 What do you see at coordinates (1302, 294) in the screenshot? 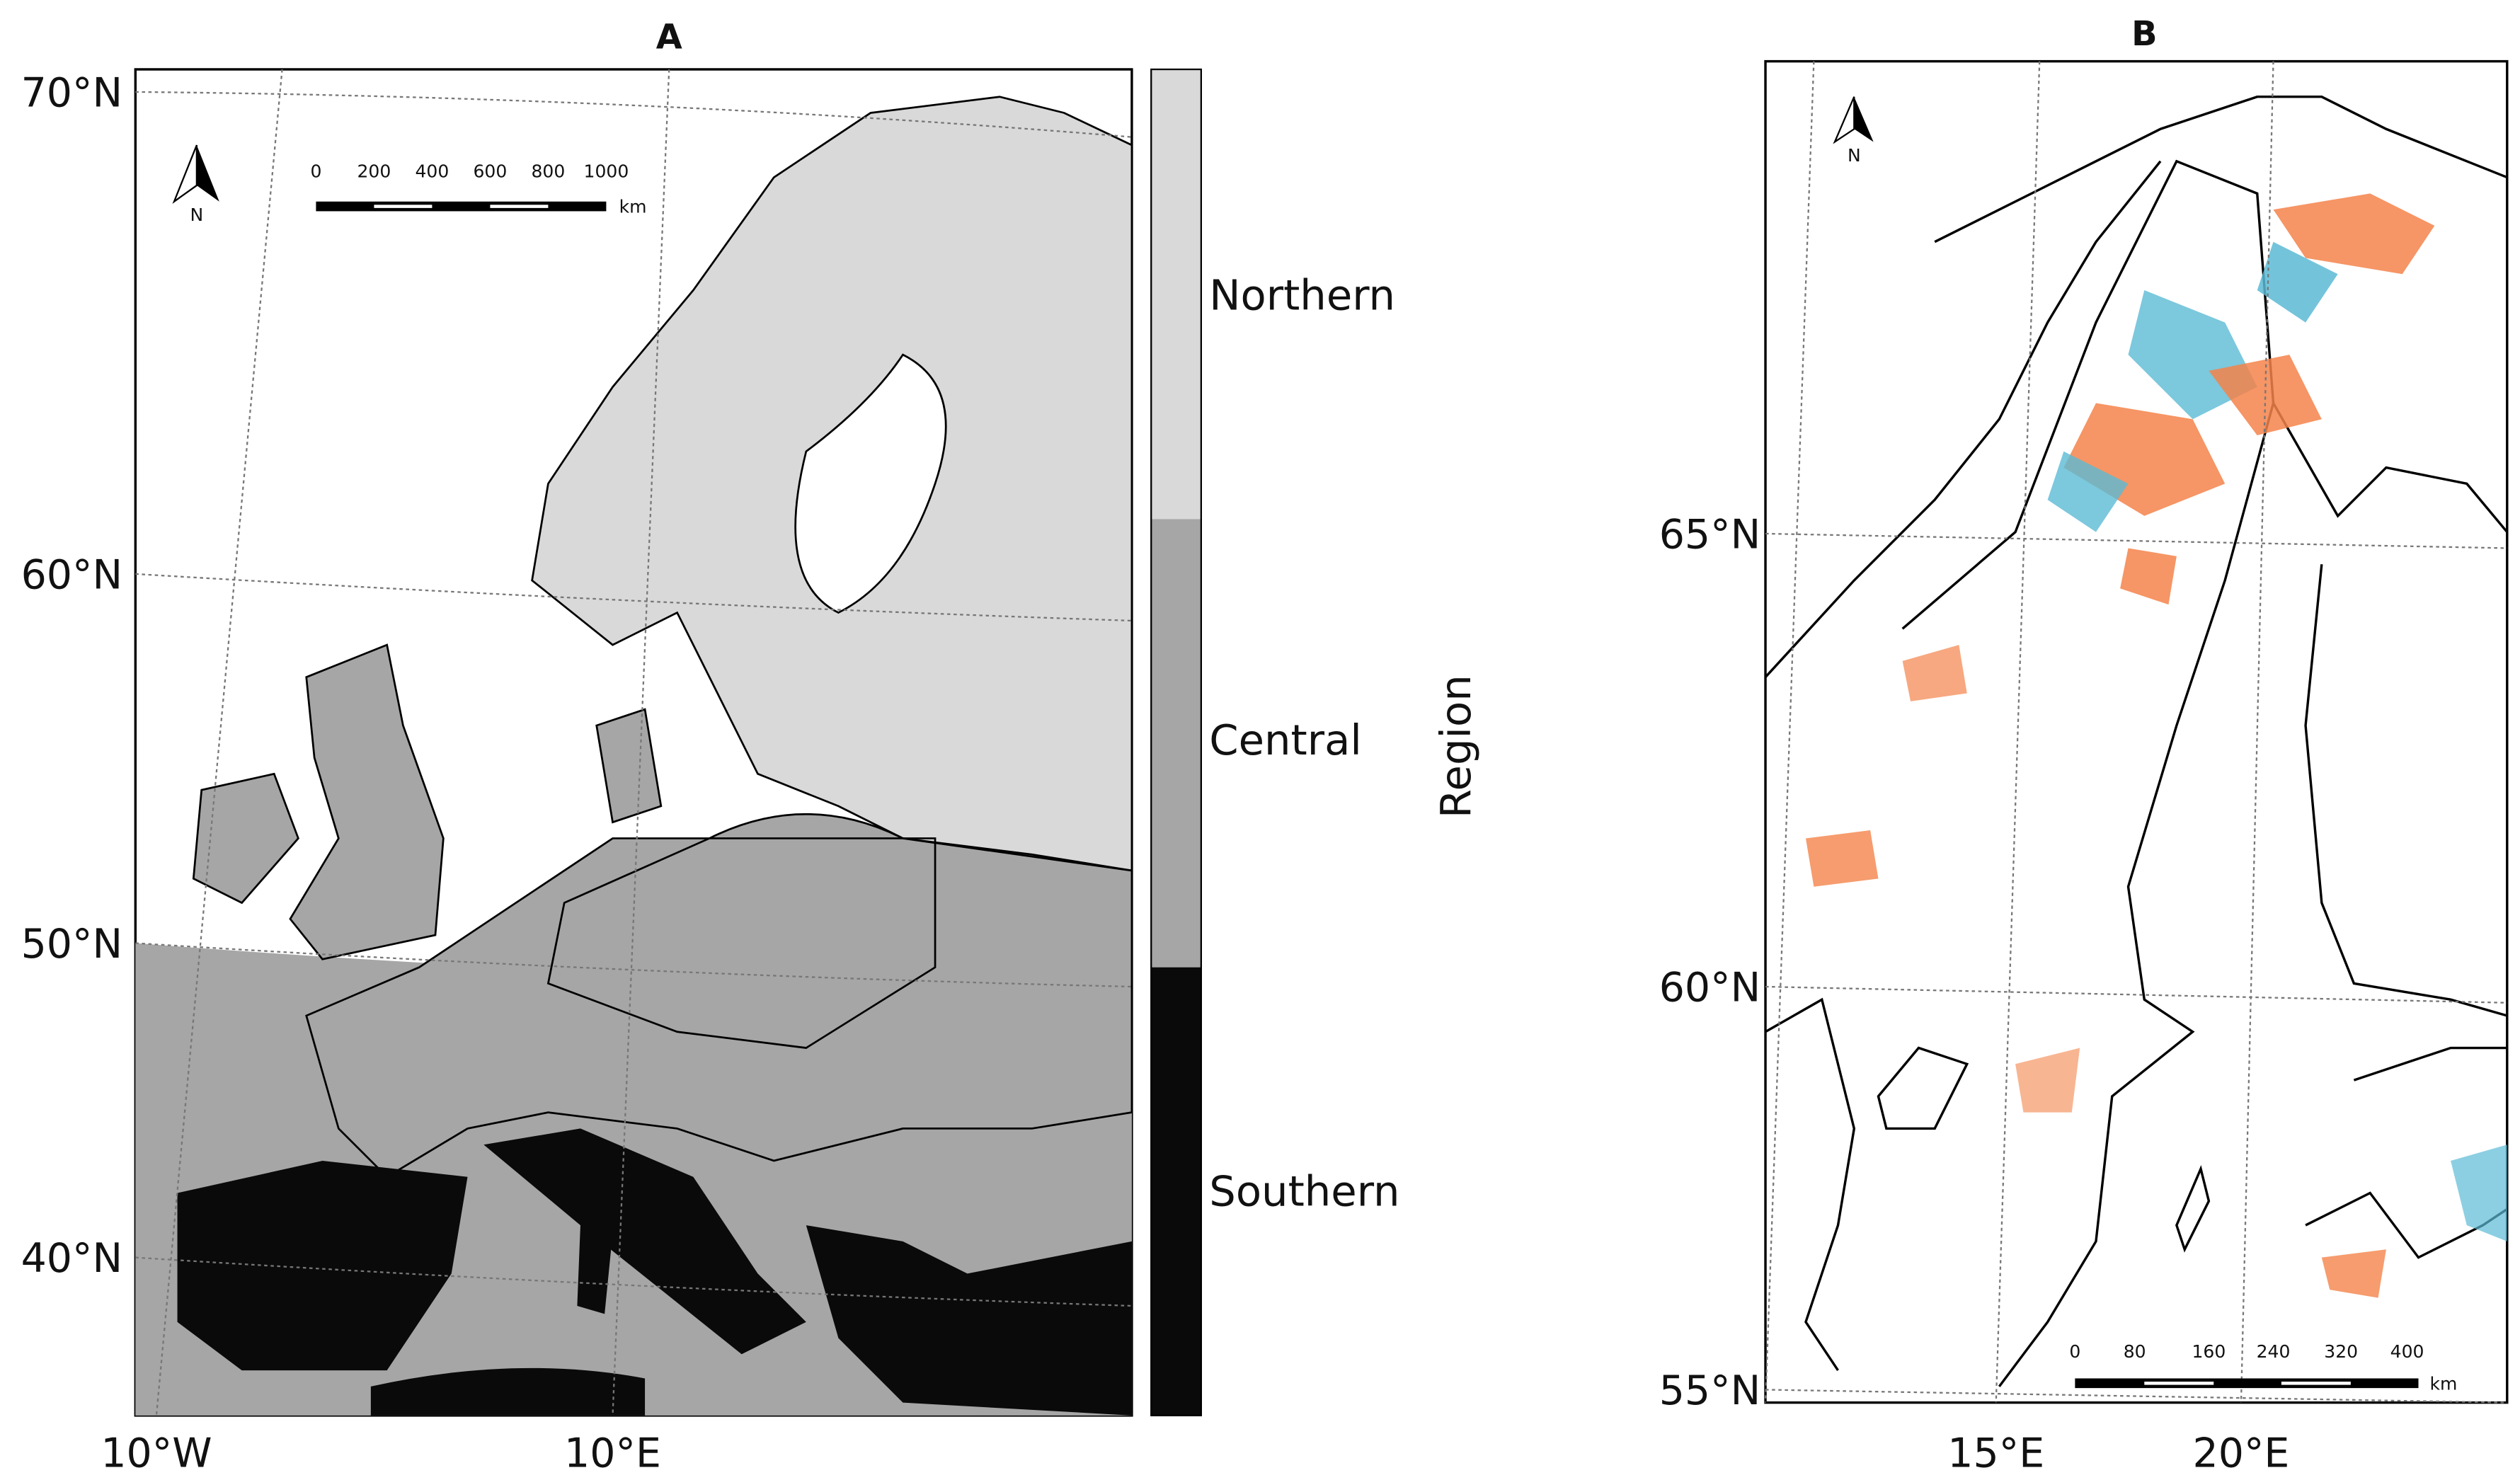
I see `legend-label: Northern` at bounding box center [1302, 294].